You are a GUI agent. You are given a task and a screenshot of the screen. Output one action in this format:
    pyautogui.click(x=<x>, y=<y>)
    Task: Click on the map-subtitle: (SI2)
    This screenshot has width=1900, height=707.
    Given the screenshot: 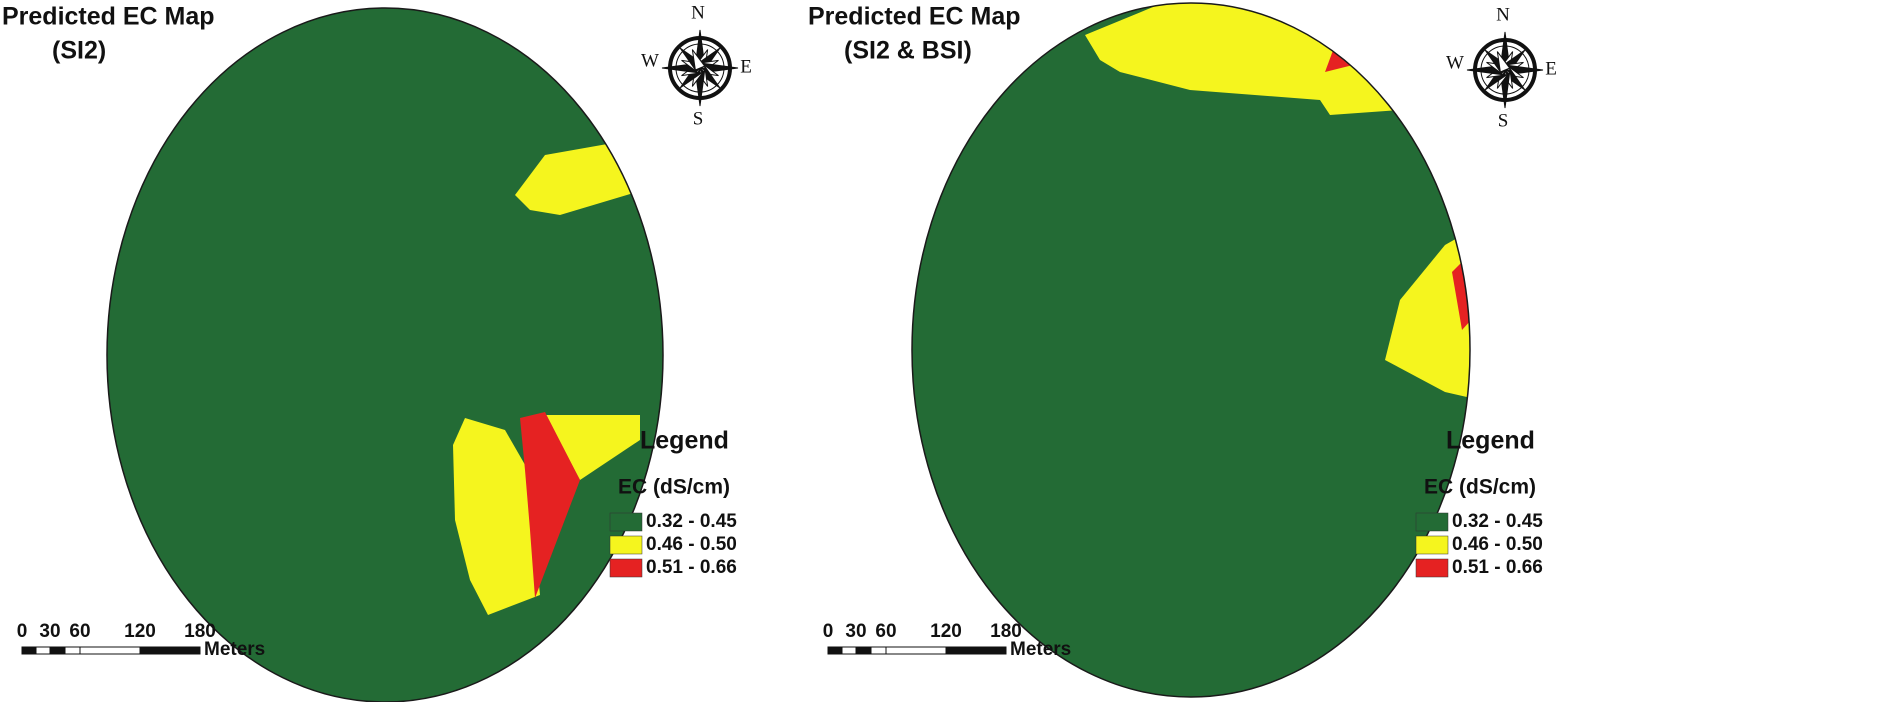 What is the action you would take?
    pyautogui.click(x=79, y=51)
    